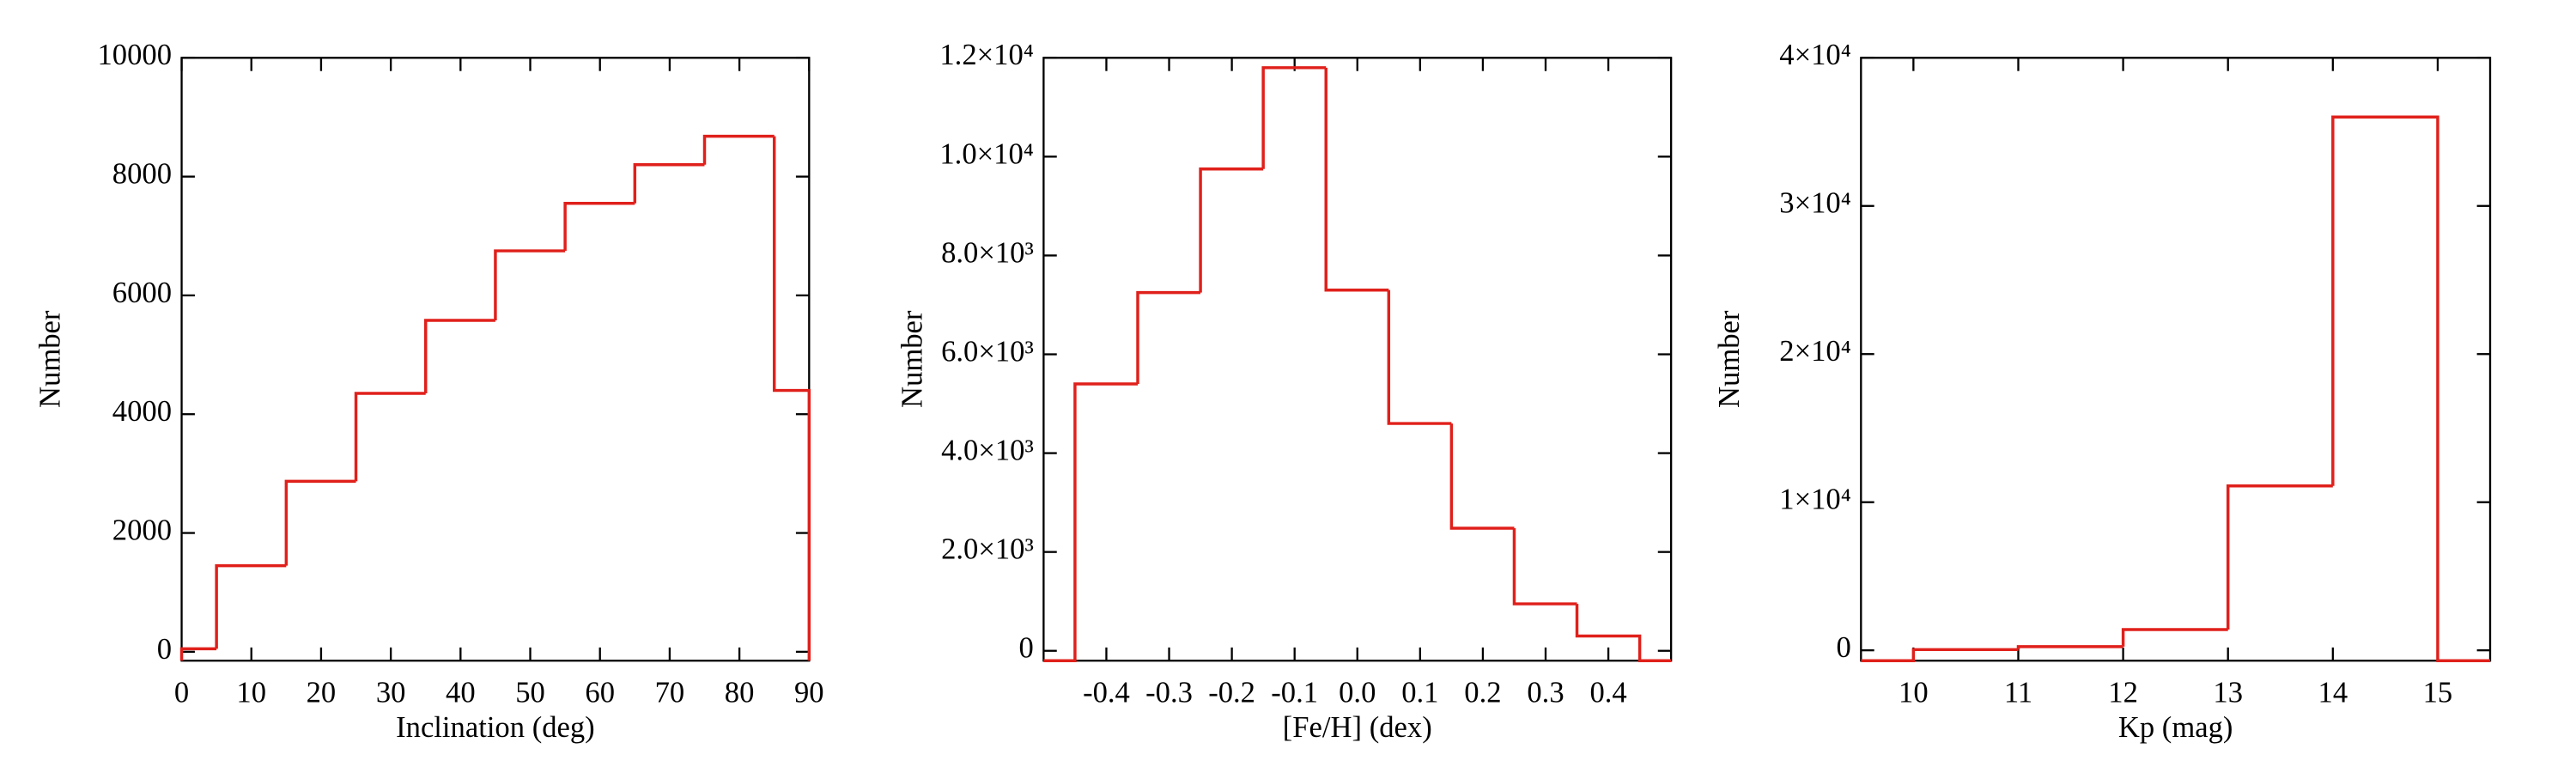 The width and height of the screenshot is (2576, 773). I want to click on x-tick-label: 20, so click(322, 693).